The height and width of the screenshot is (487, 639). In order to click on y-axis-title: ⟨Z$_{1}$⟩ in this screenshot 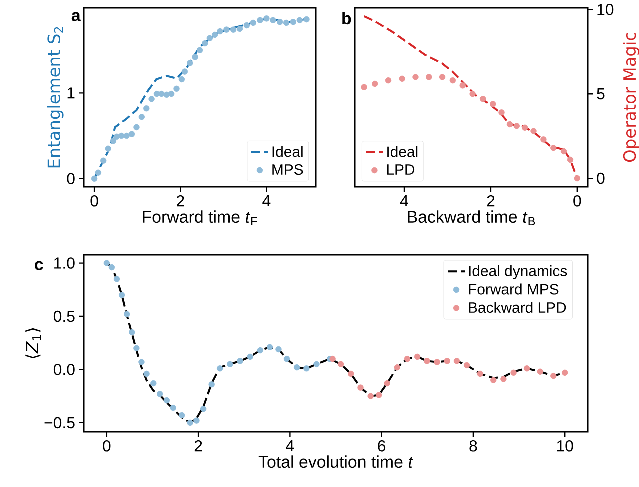, I will do `click(34, 343)`.